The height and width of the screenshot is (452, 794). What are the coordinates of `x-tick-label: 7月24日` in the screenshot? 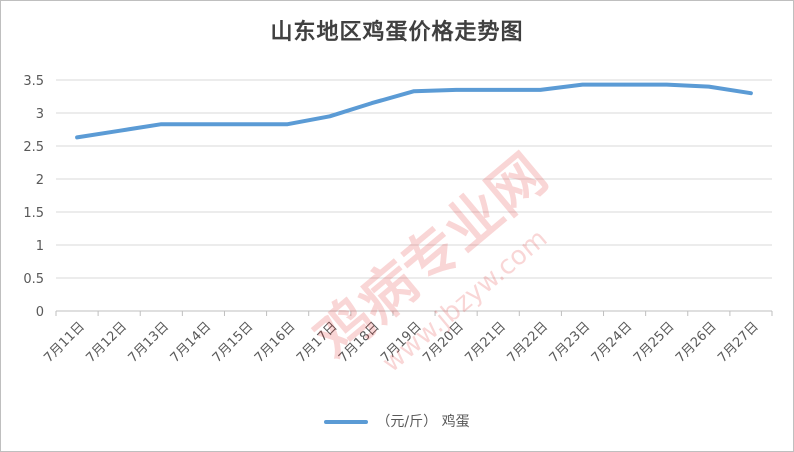 It's located at (612, 342).